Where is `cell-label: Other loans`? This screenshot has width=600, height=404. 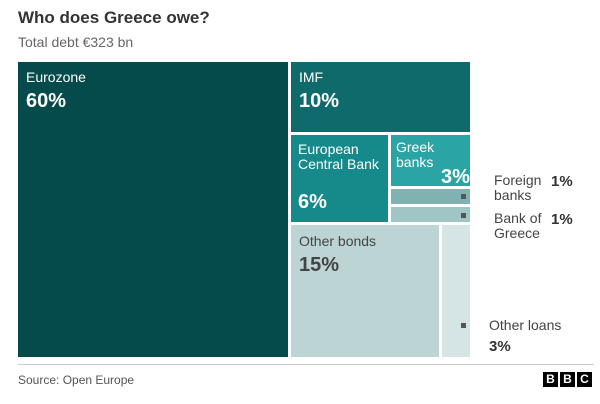 cell-label: Other loans is located at coordinates (525, 325).